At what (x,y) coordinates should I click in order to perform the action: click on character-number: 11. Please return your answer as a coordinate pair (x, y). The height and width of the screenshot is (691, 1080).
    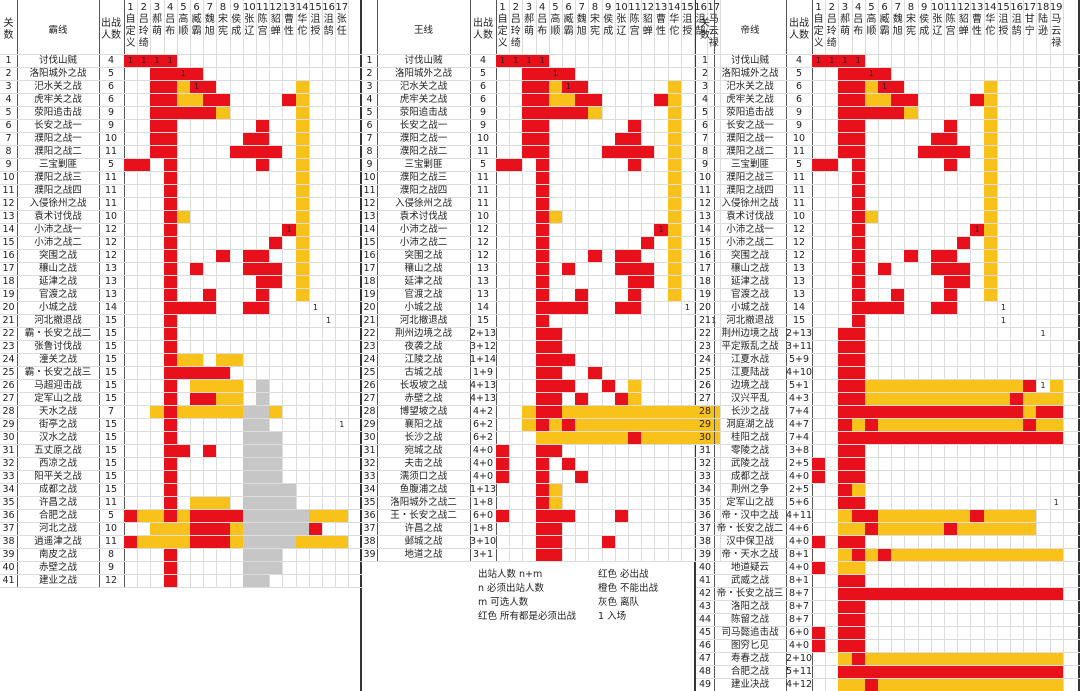
    Looking at the image, I should click on (950, 7).